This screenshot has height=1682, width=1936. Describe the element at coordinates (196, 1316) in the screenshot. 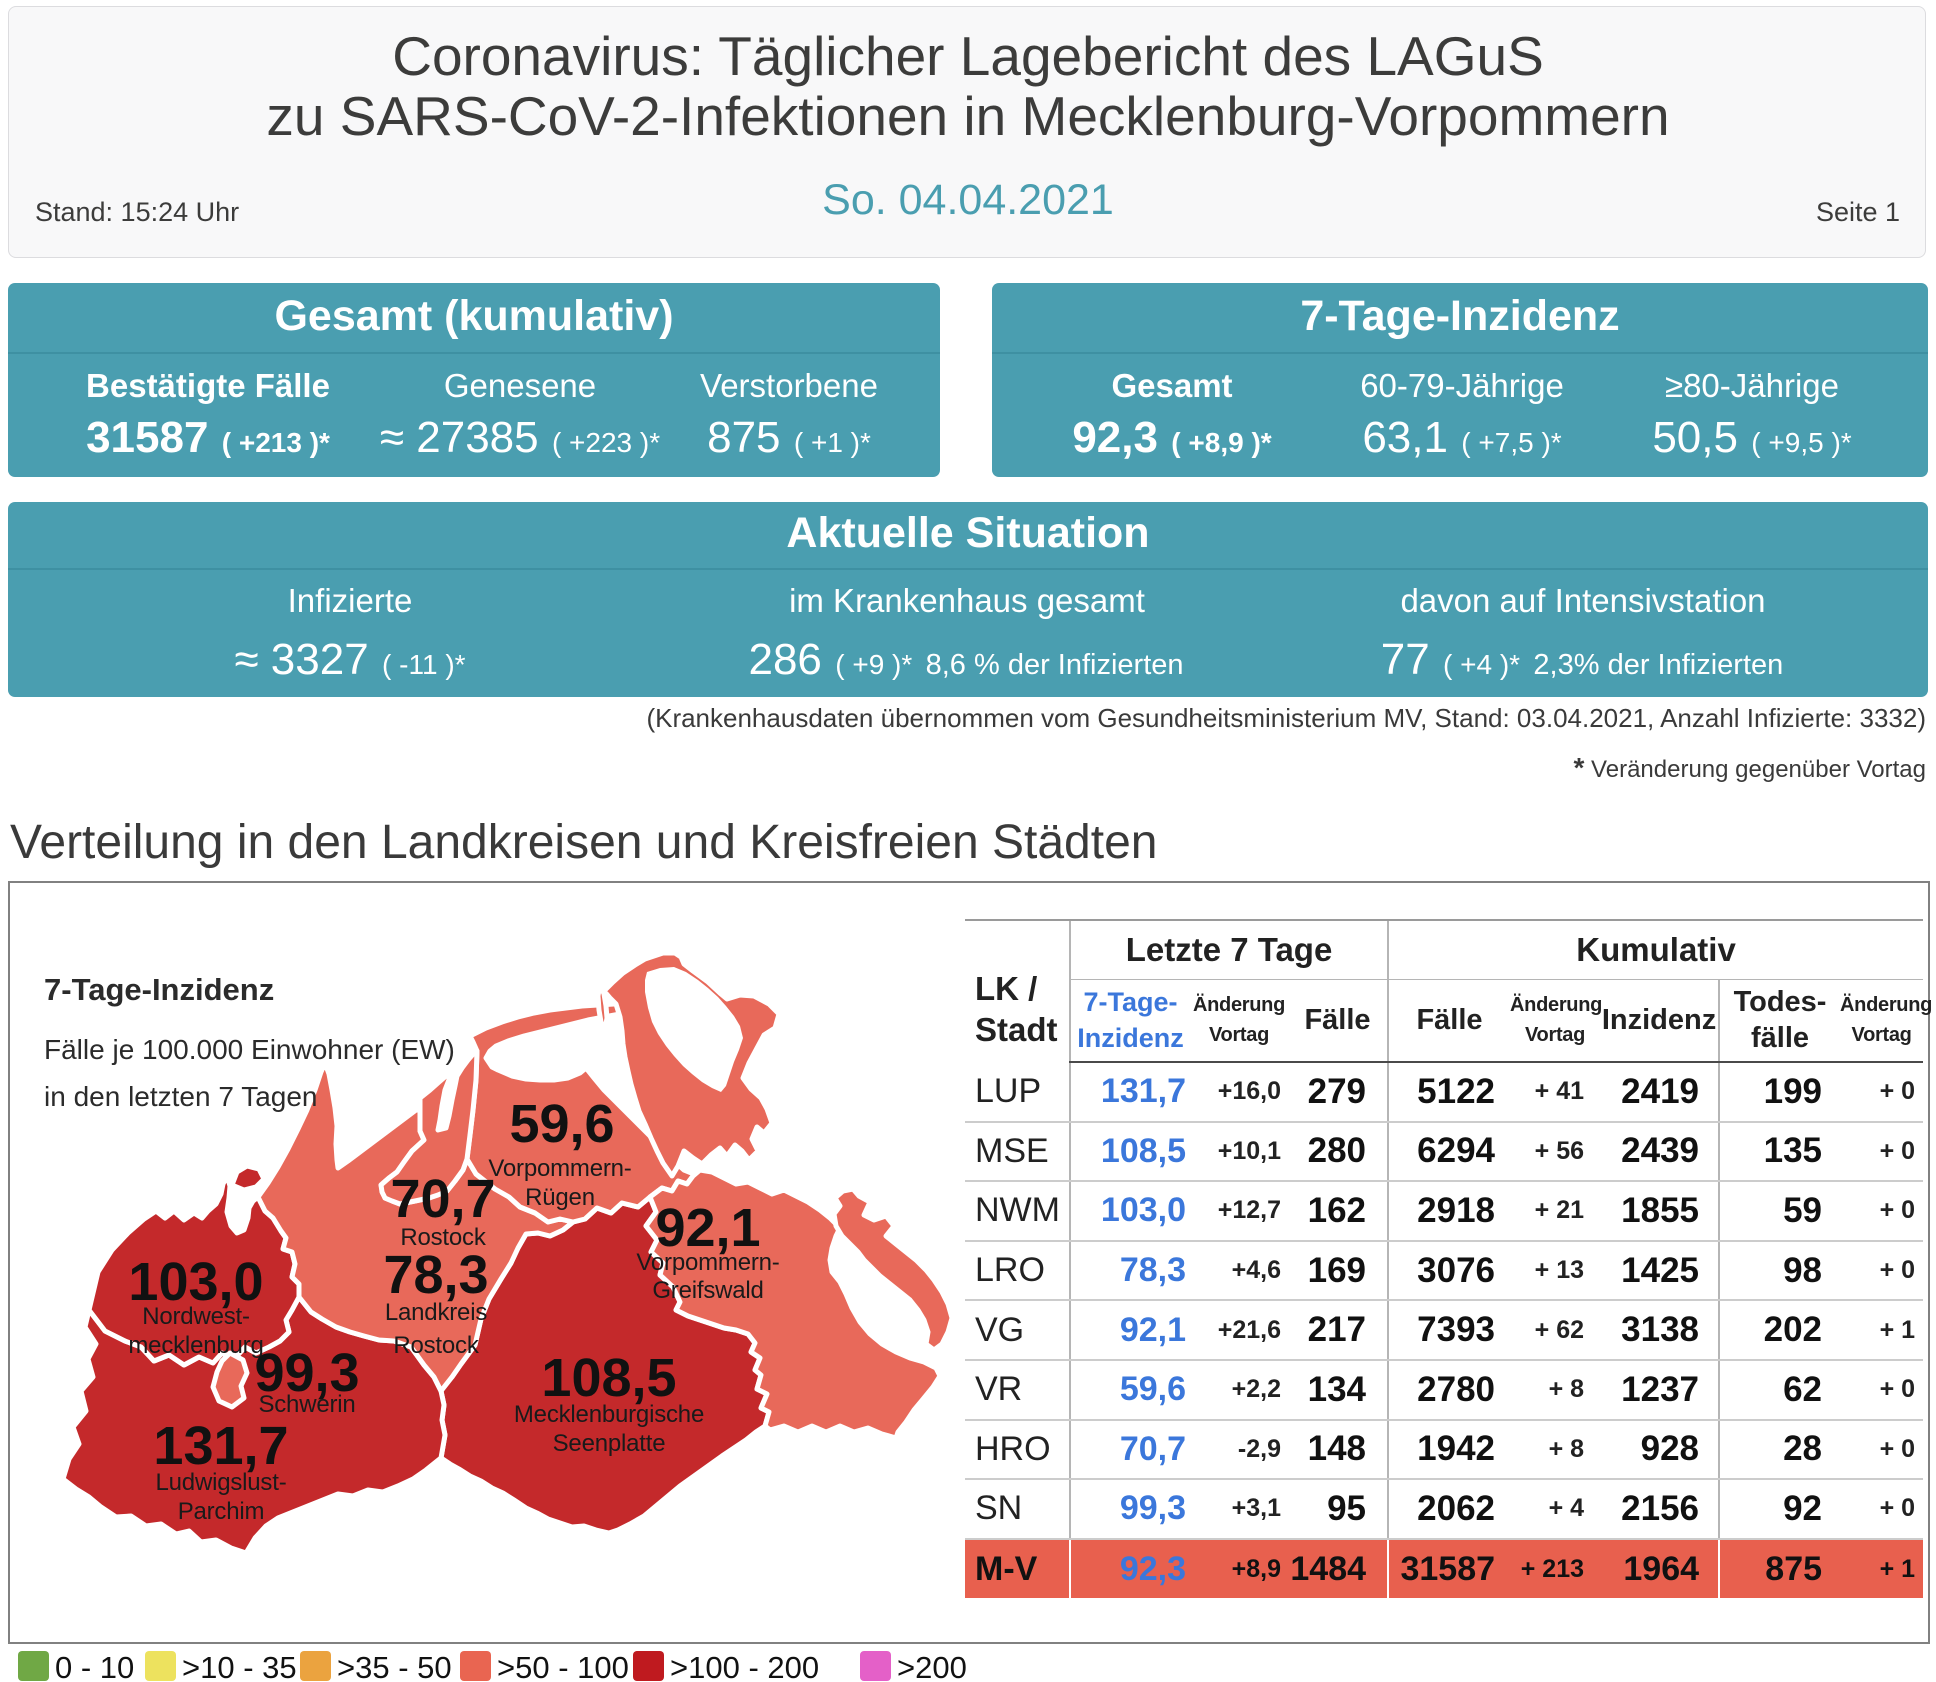

I see `svg-text: Nordwest-` at that location.